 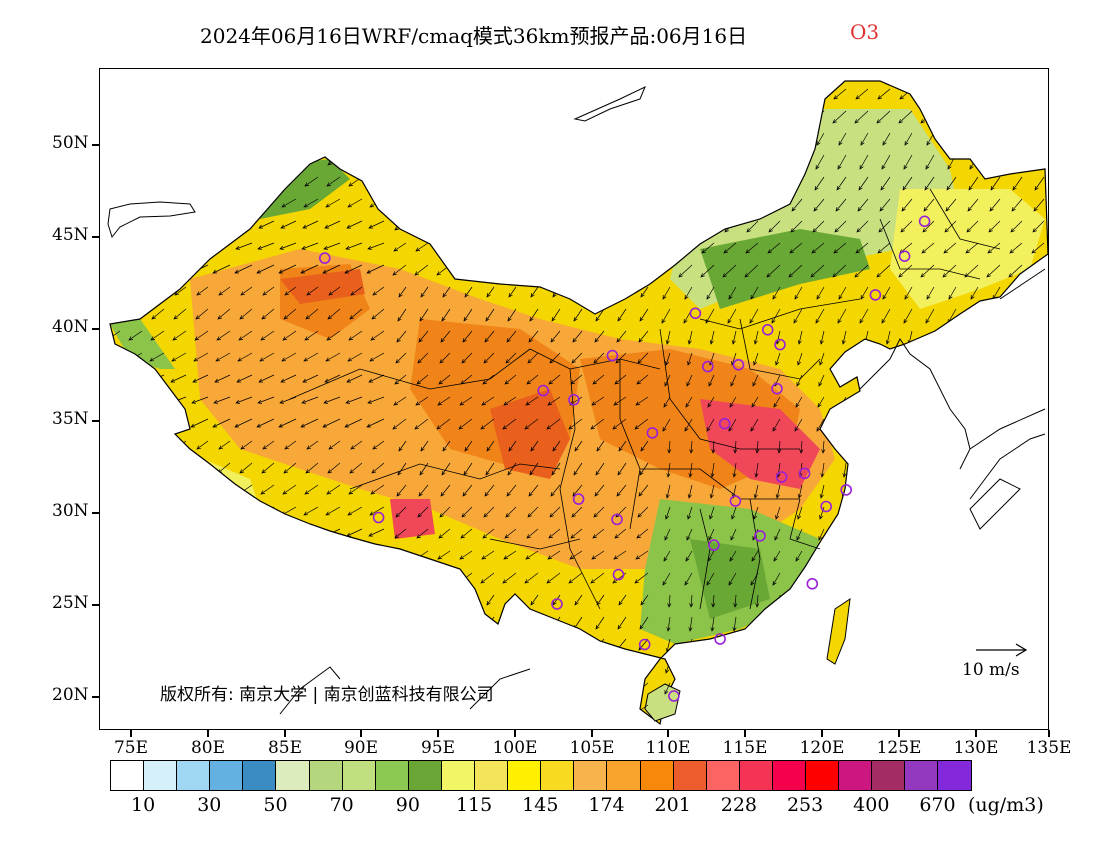 What do you see at coordinates (674, 696) in the screenshot?
I see `station-marker` at bounding box center [674, 696].